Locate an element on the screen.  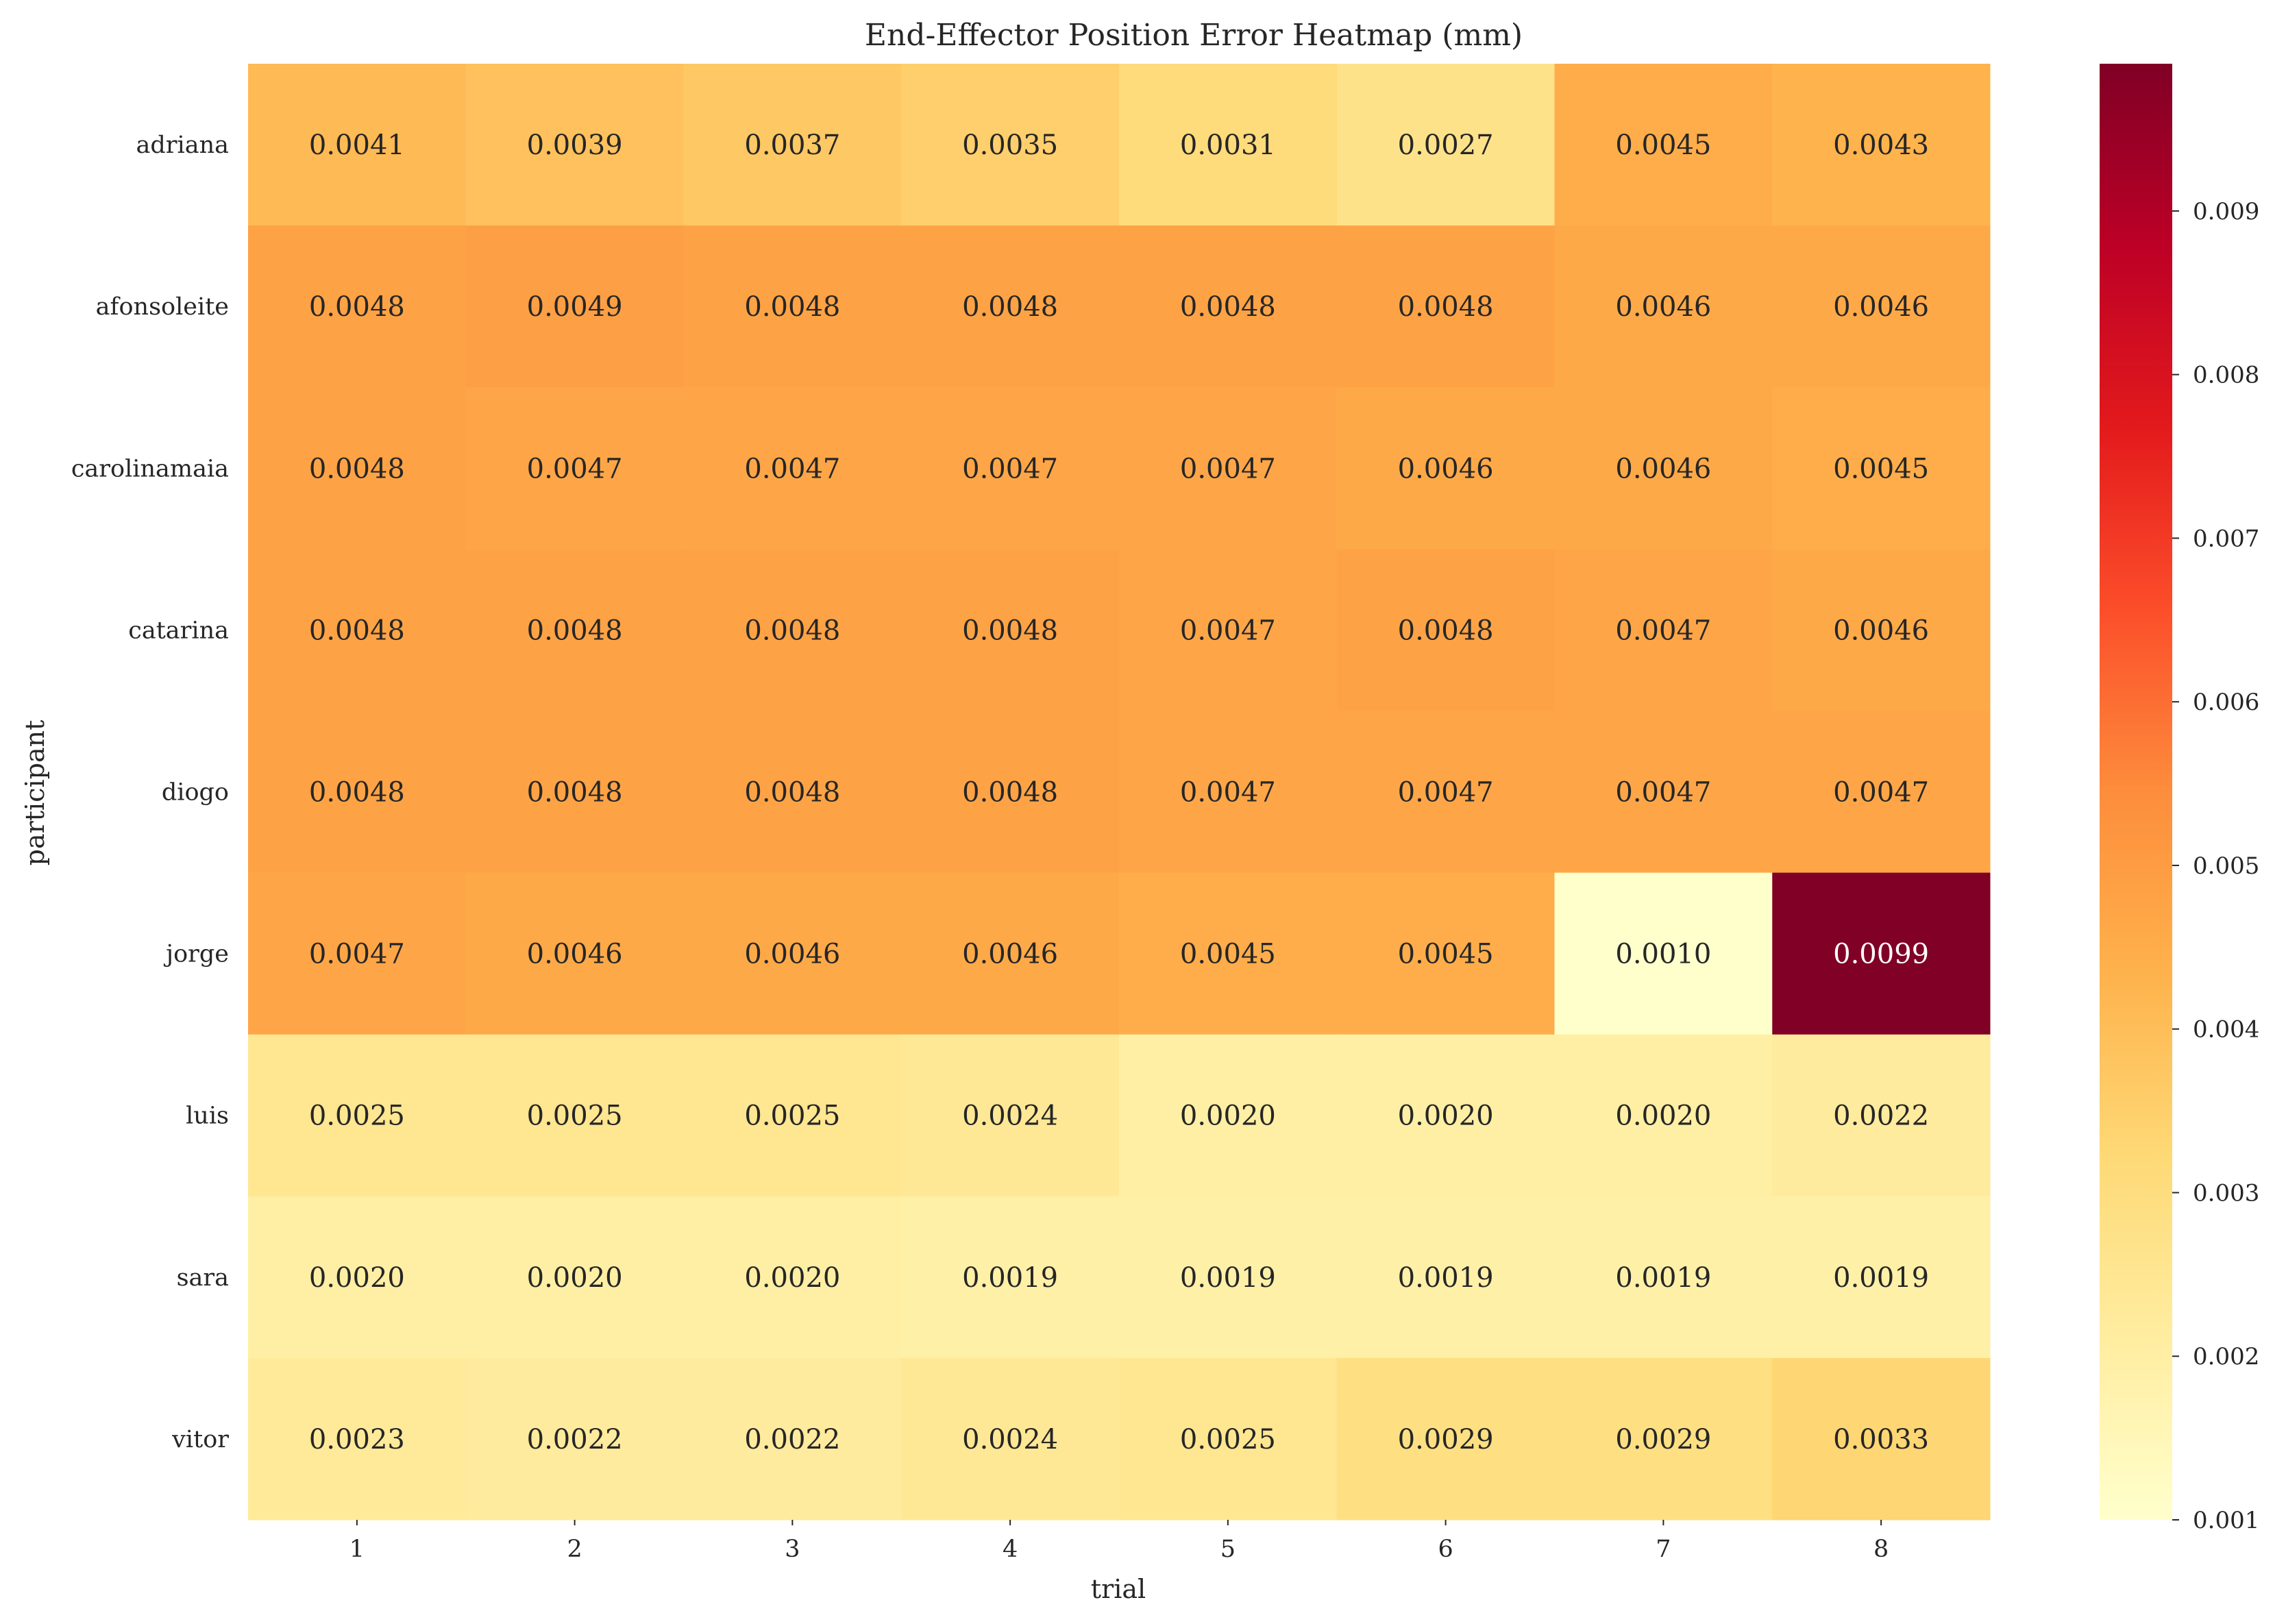
cell-value-label: 0.0045 is located at coordinates (1228, 955).